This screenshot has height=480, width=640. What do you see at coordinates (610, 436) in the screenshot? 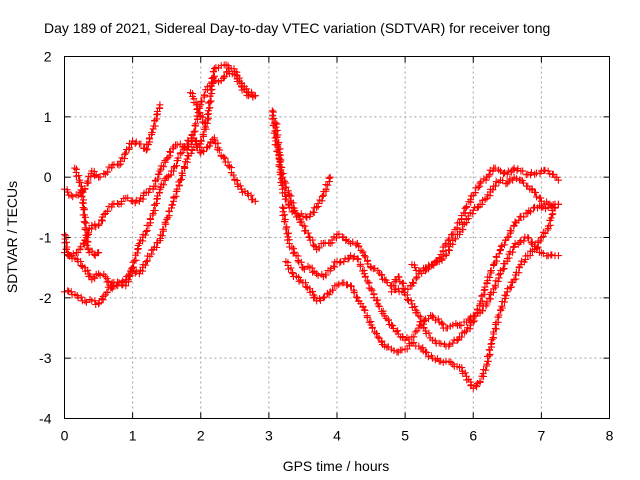
I see `x-tick-label: 8` at bounding box center [610, 436].